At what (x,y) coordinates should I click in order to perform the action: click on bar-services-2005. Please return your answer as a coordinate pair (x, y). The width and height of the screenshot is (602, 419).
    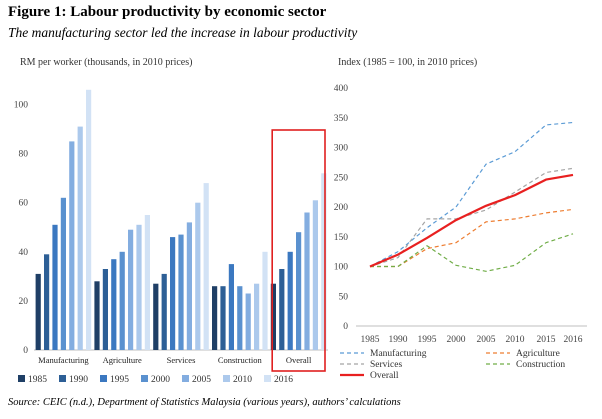
    Looking at the image, I should click on (189, 286).